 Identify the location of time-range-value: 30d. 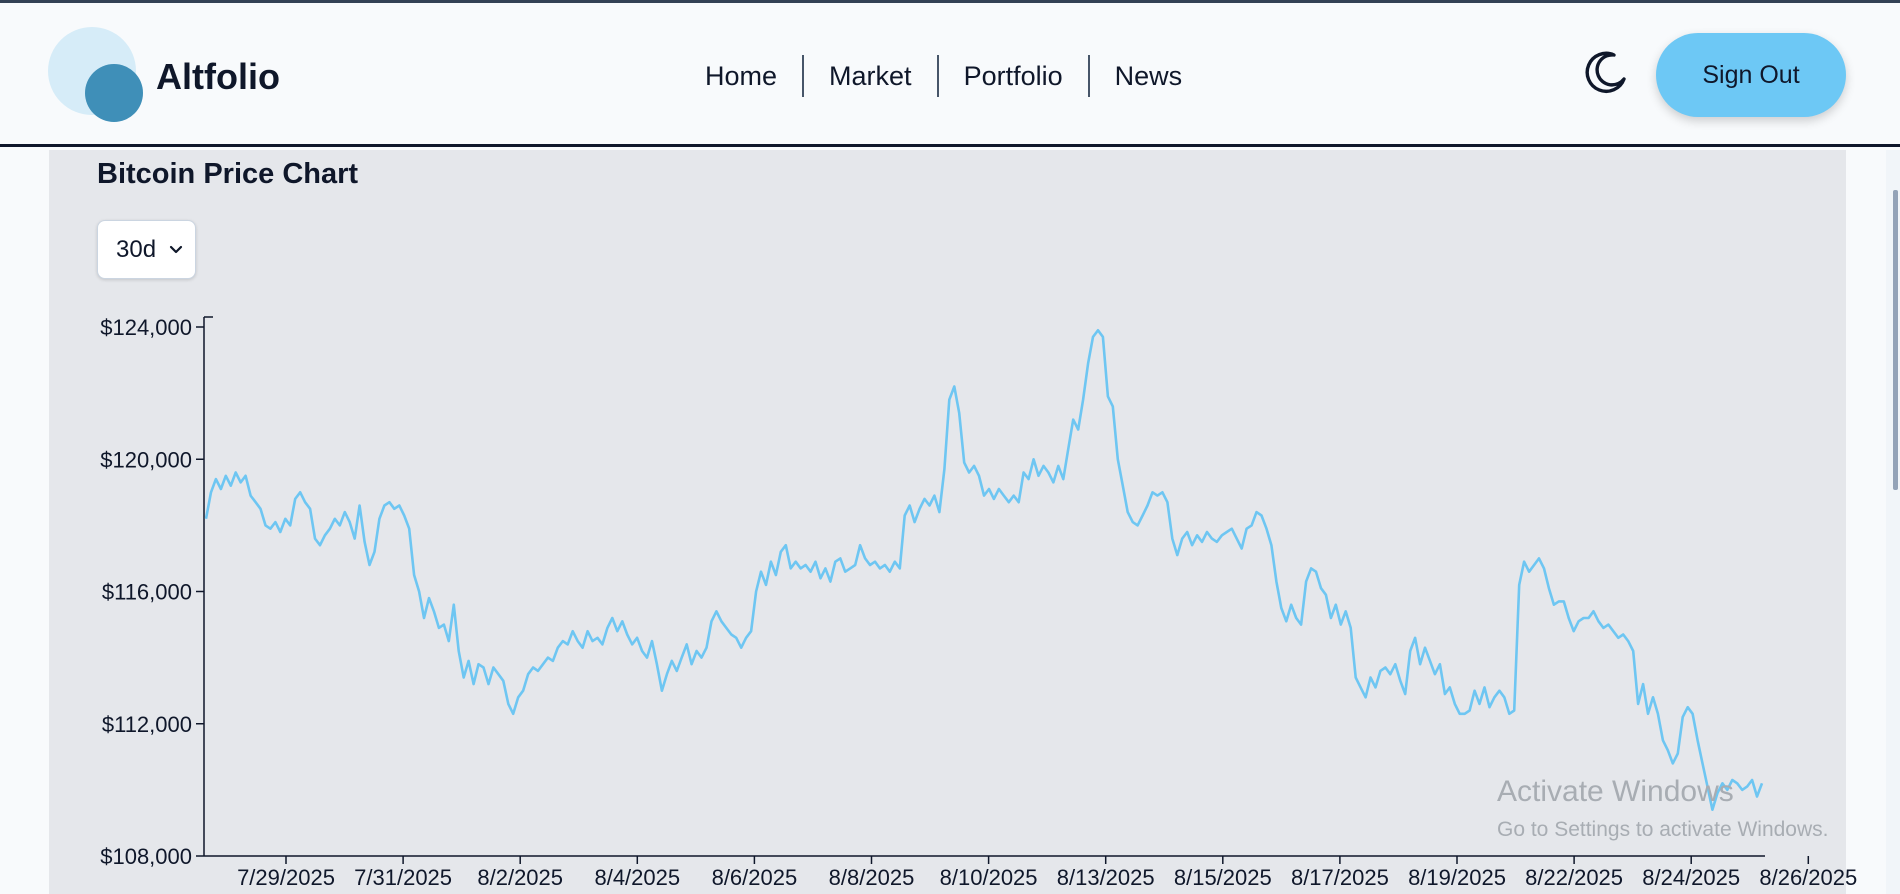
(136, 249).